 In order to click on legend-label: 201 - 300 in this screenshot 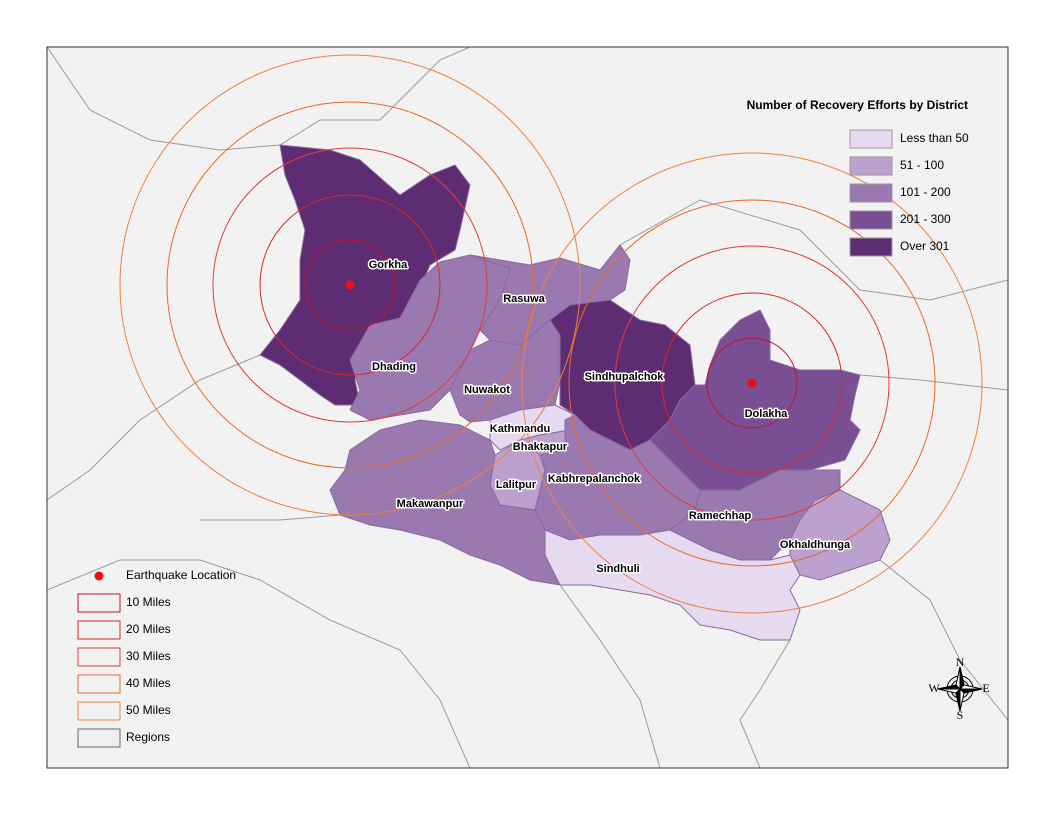, I will do `click(925, 219)`.